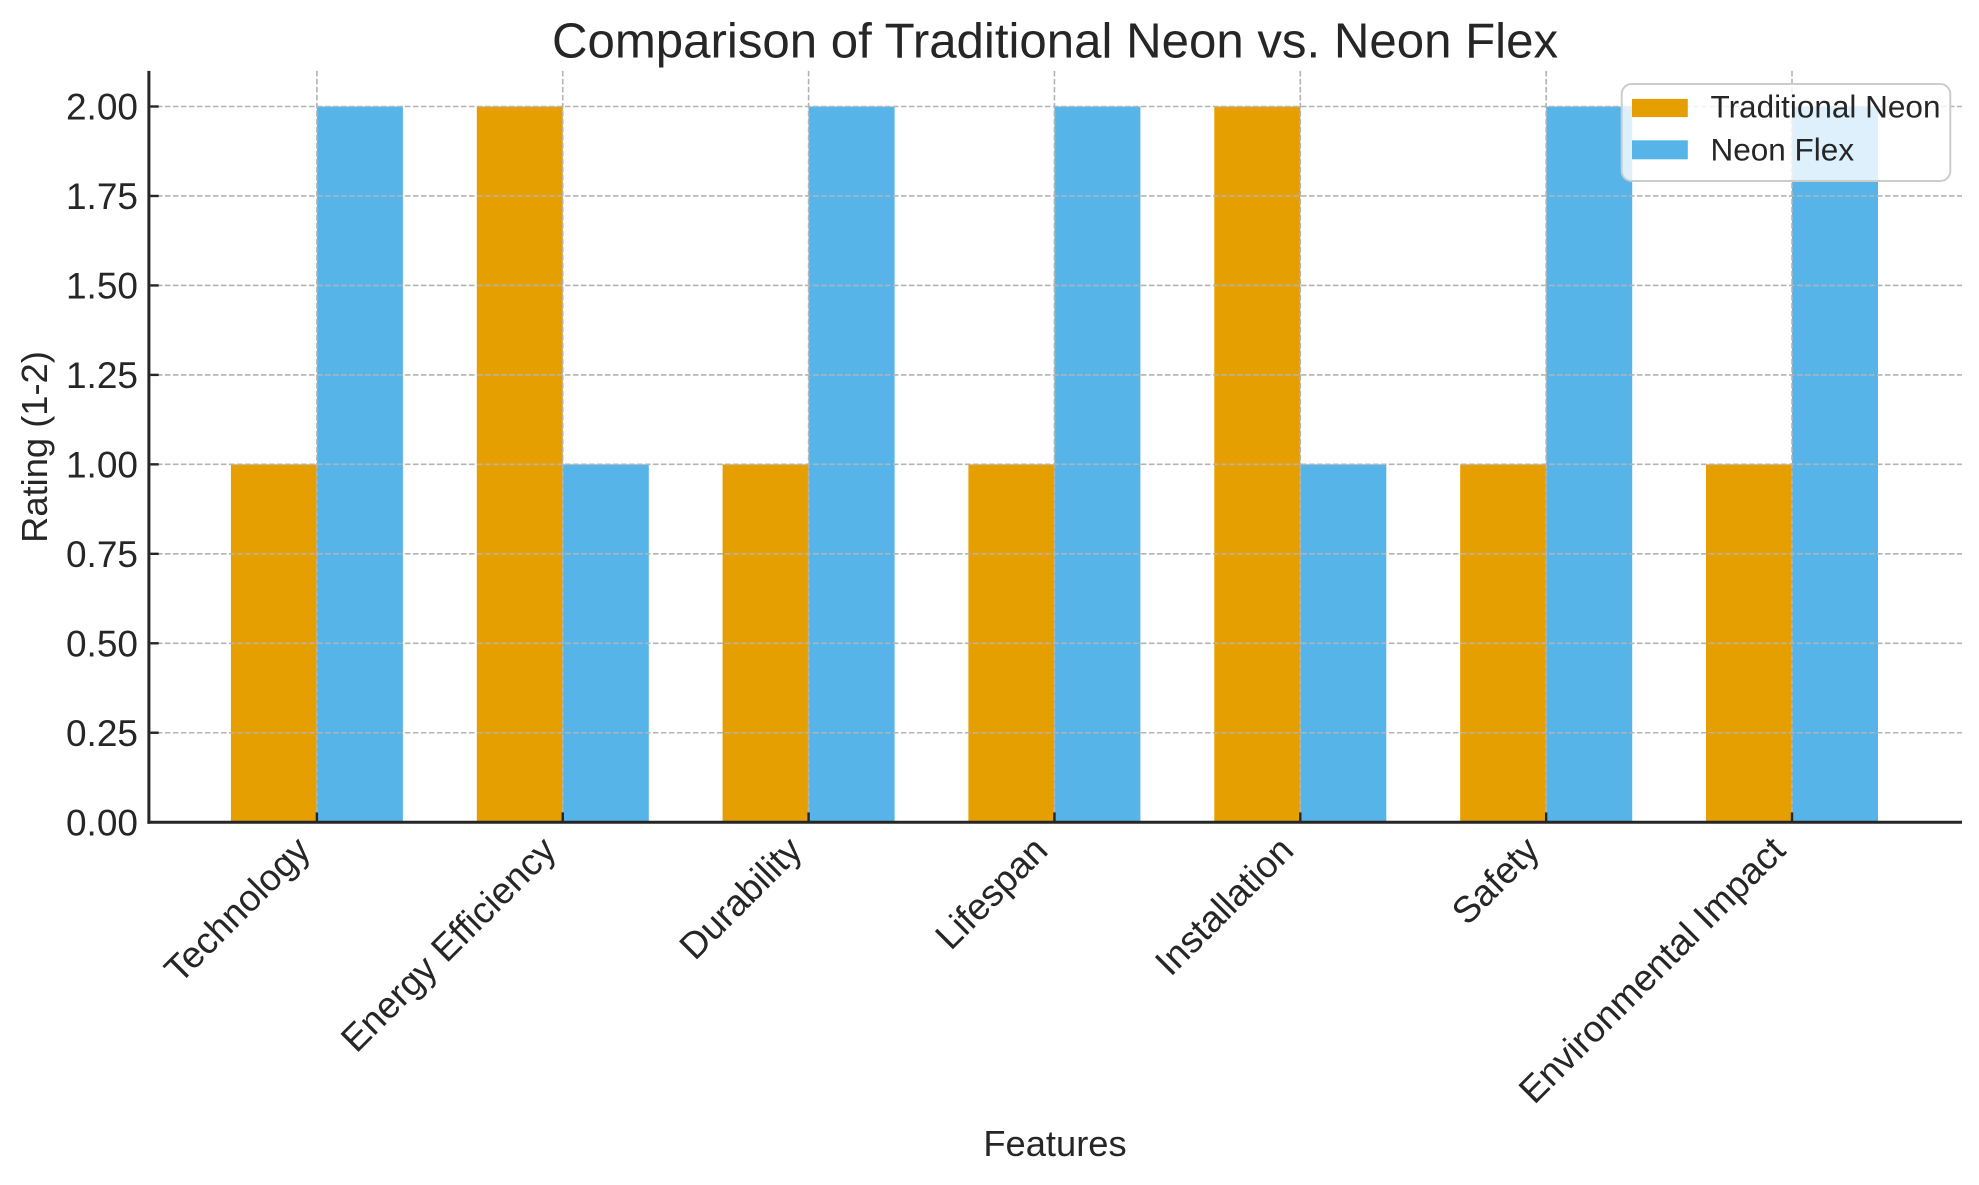 This screenshot has height=1185, width=1979. What do you see at coordinates (102, 196) in the screenshot?
I see `svg-text: 1.75` at bounding box center [102, 196].